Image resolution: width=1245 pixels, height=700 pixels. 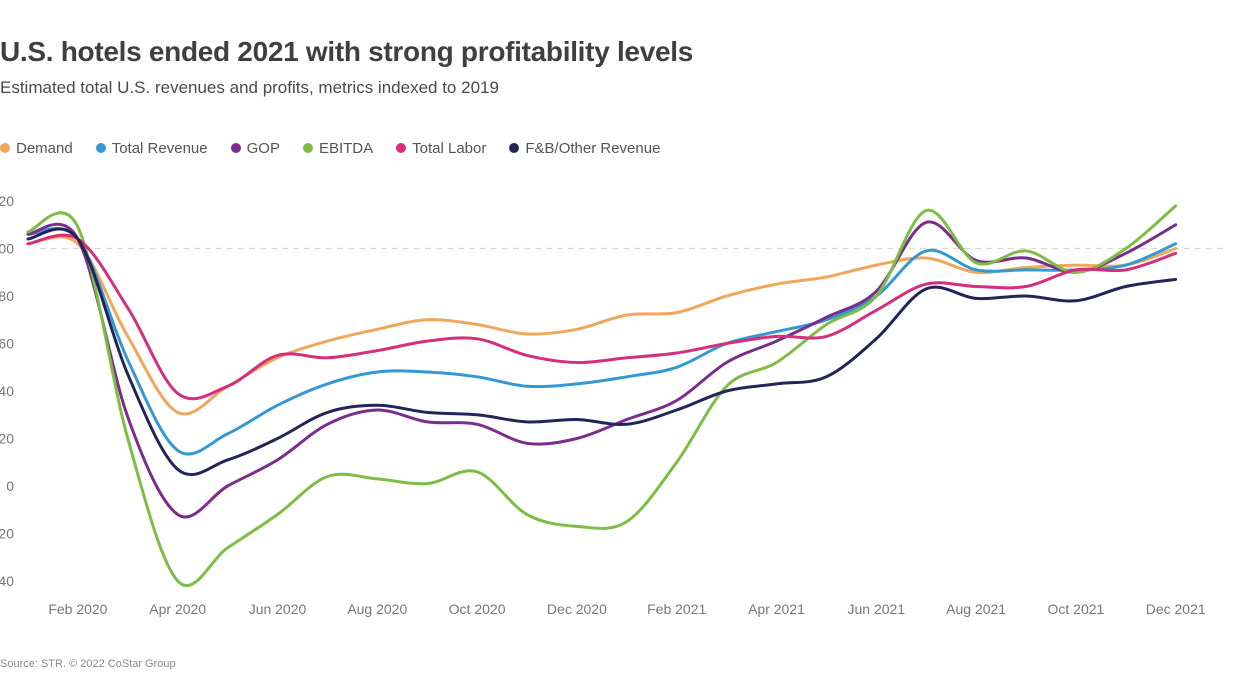 I want to click on legend-label: EBITDA, so click(x=346, y=148).